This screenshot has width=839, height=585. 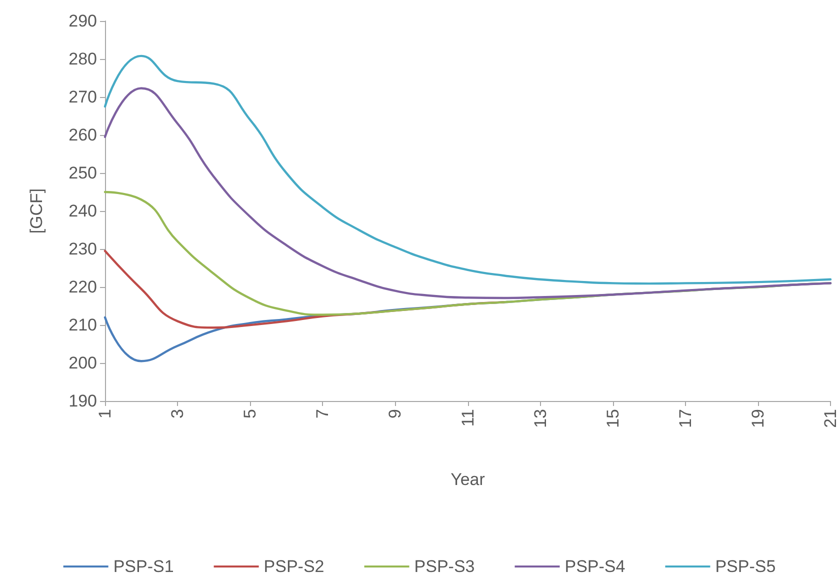 What do you see at coordinates (82, 173) in the screenshot?
I see `y-tick-label: 250` at bounding box center [82, 173].